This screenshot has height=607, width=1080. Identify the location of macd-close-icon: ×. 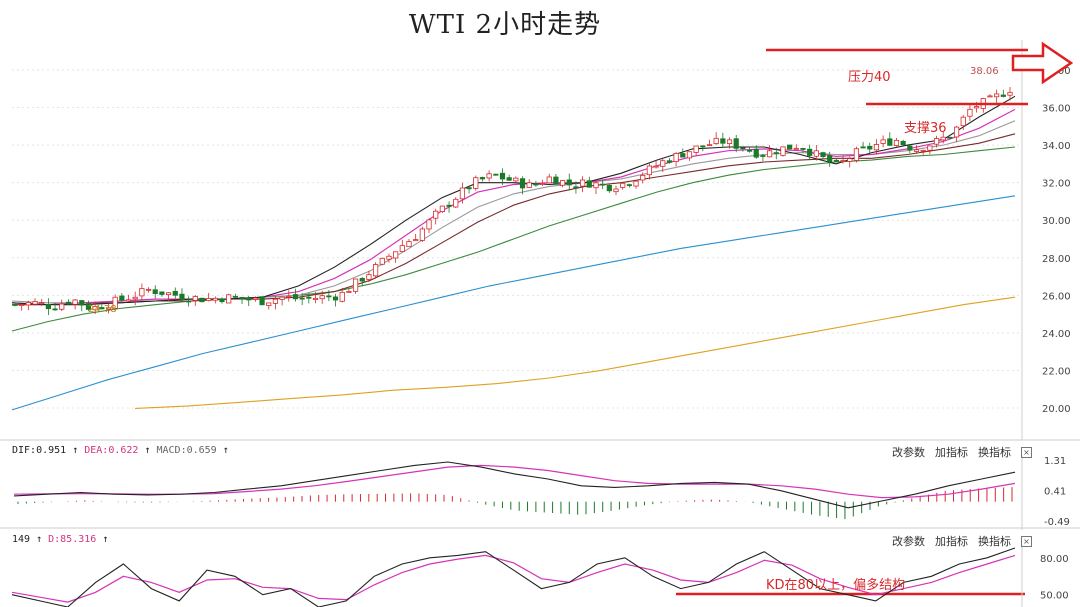
(1026, 452).